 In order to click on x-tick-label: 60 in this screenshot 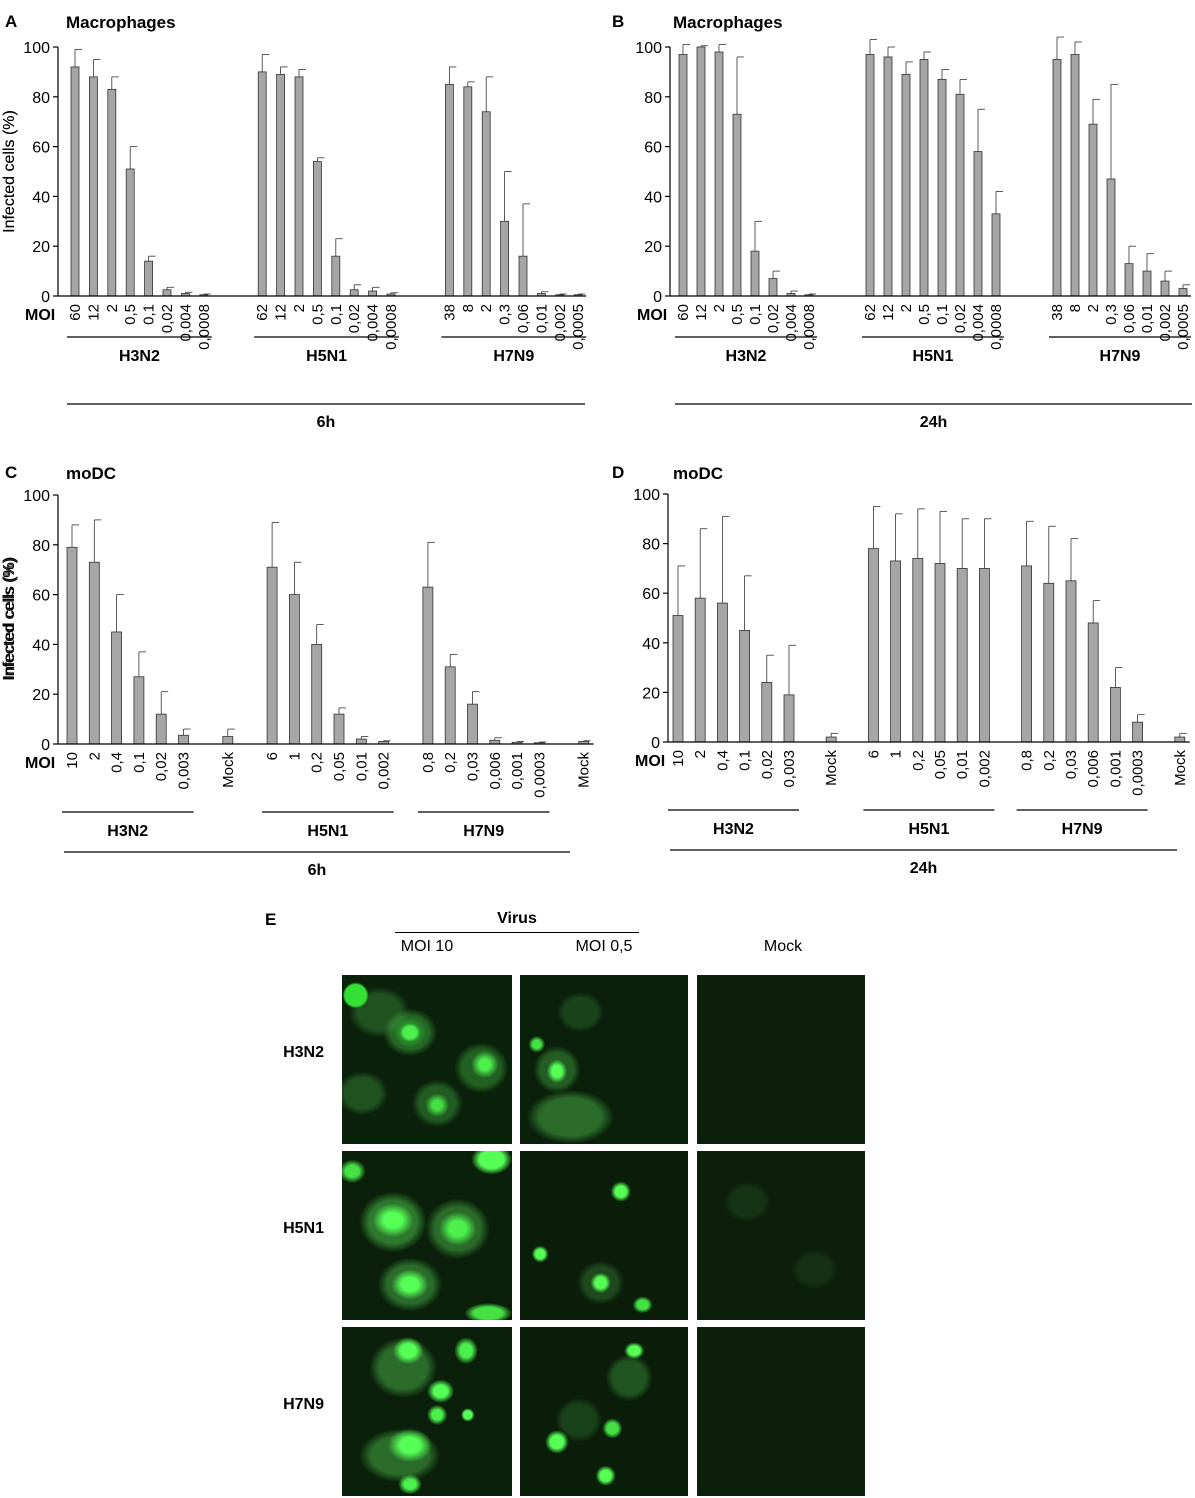, I will do `click(683, 312)`.